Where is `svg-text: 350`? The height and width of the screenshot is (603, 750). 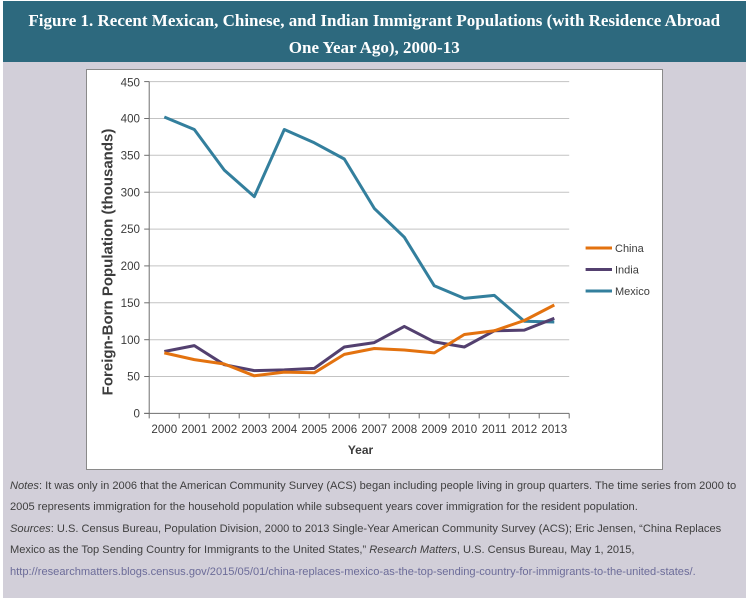
svg-text: 350 is located at coordinates (130, 155).